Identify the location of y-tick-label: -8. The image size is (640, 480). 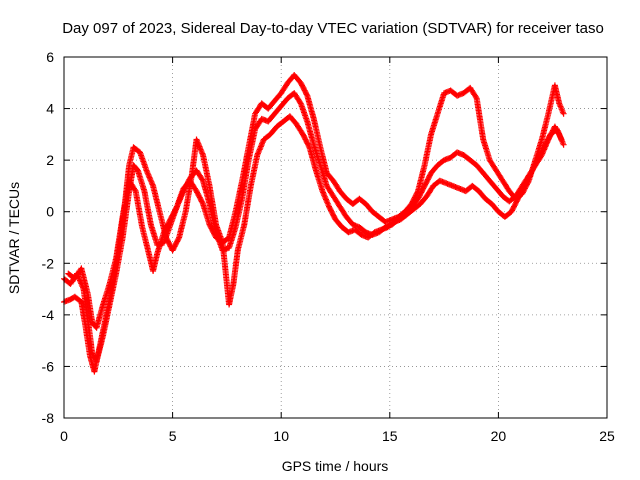
(48, 418).